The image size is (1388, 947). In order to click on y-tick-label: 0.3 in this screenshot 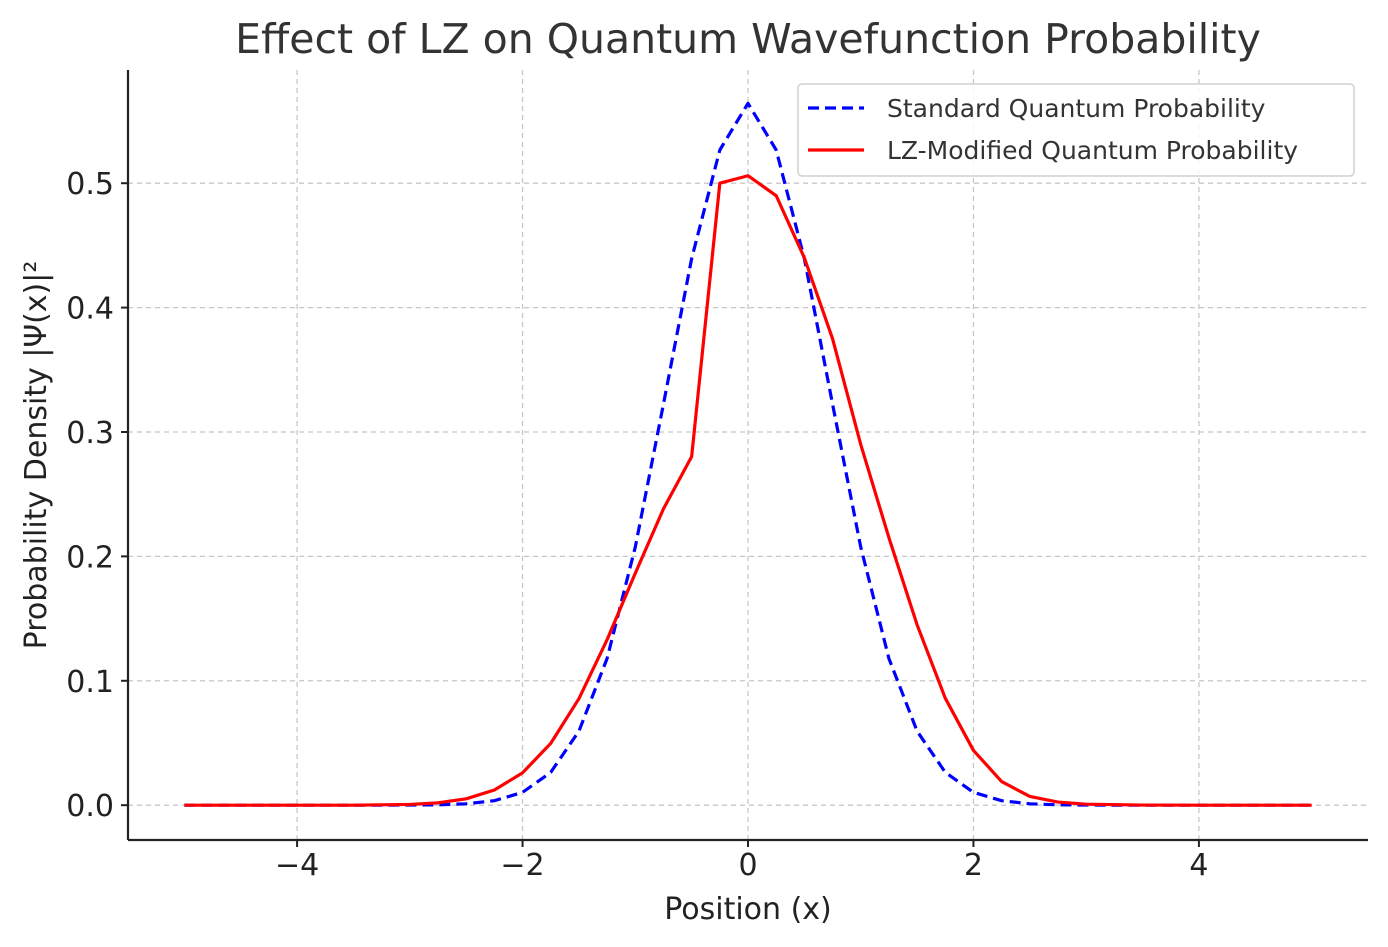, I will do `click(90, 433)`.